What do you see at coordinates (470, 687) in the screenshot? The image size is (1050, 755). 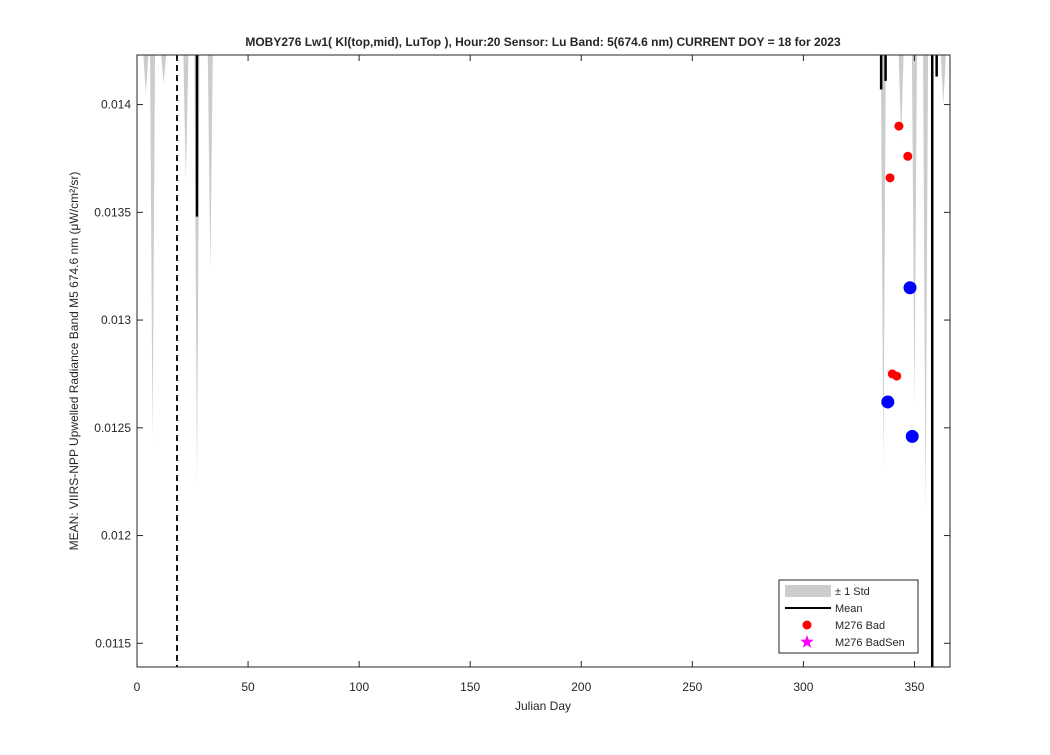 I see `x-tick-label: 150` at bounding box center [470, 687].